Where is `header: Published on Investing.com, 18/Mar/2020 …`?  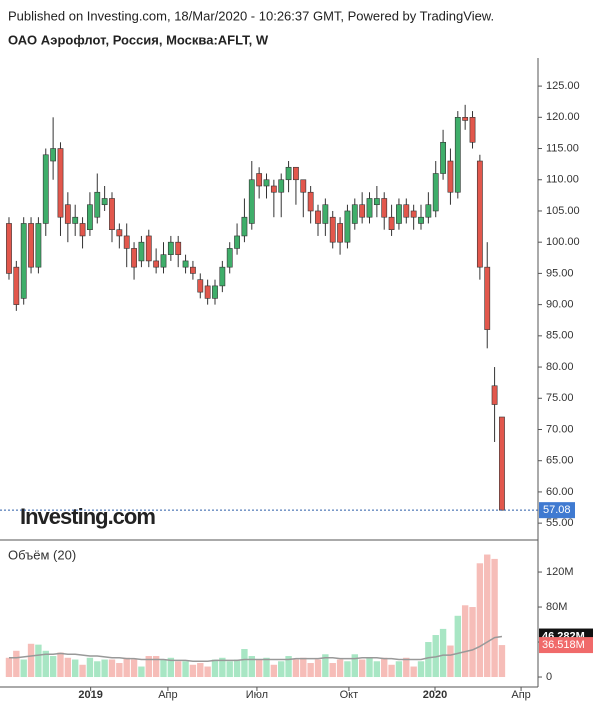
header: Published on Investing.com, 18/Mar/2020 … is located at coordinates (251, 15).